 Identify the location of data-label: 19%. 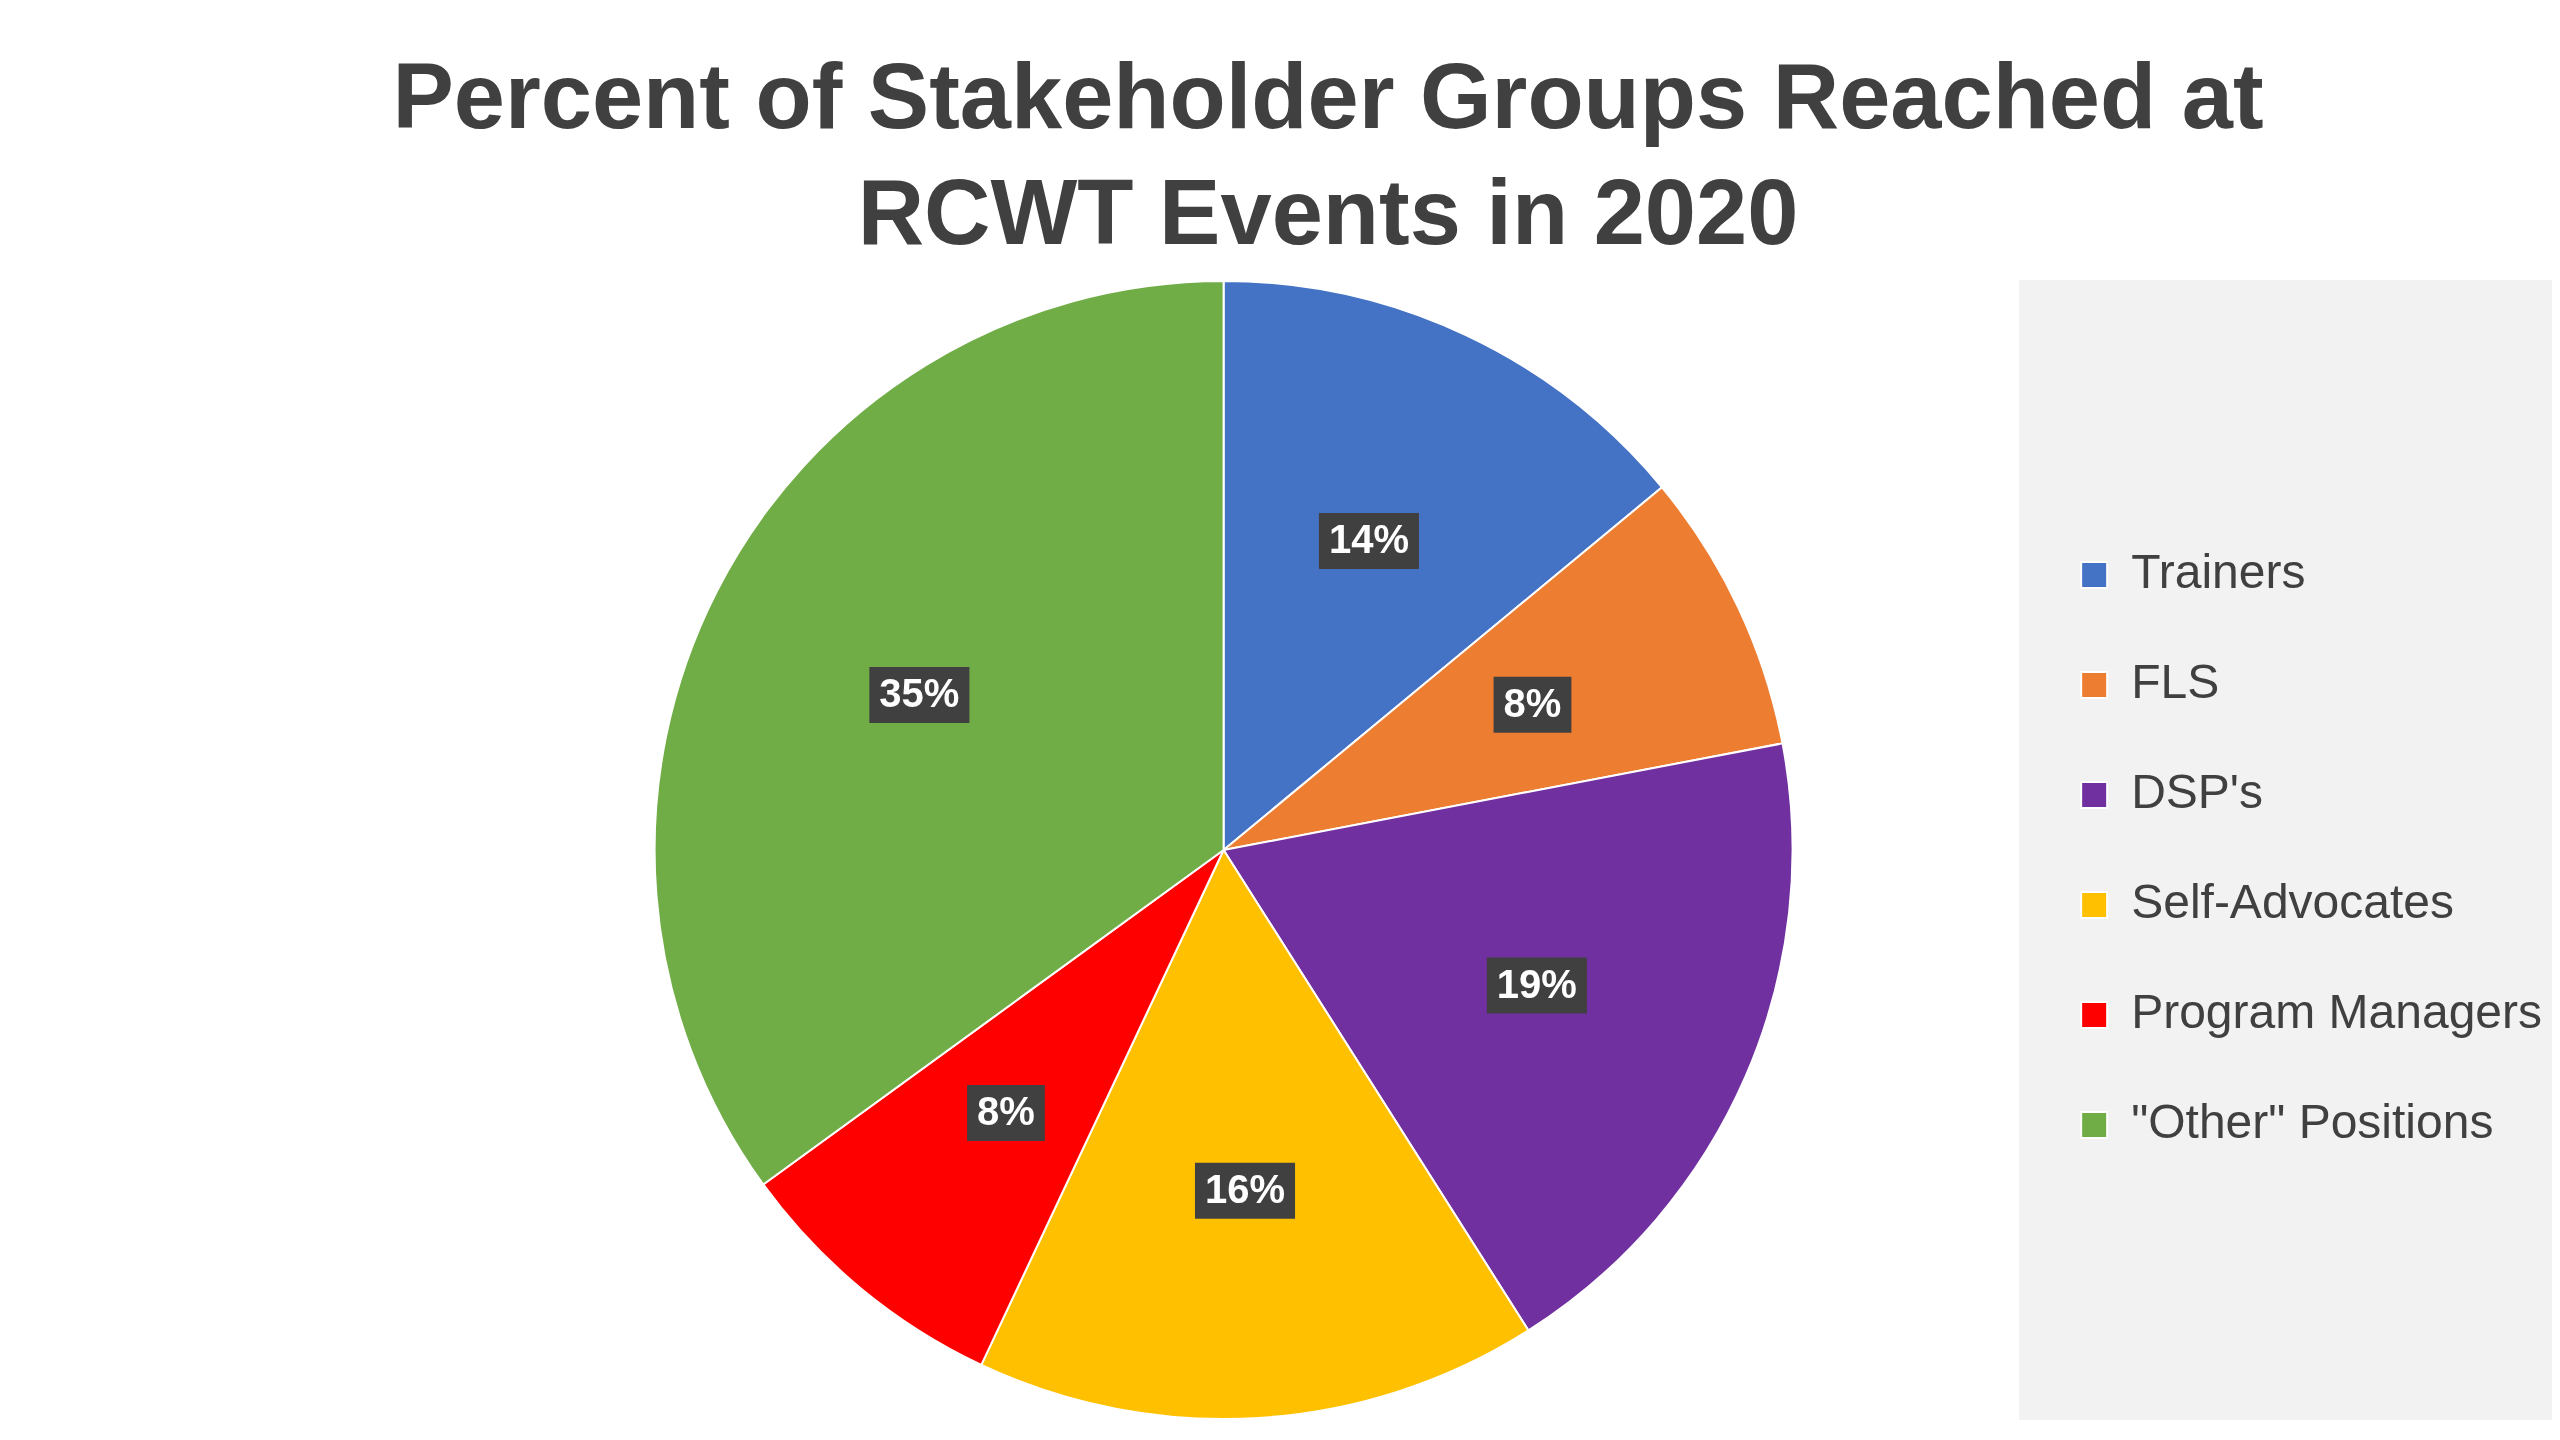
(1536, 983).